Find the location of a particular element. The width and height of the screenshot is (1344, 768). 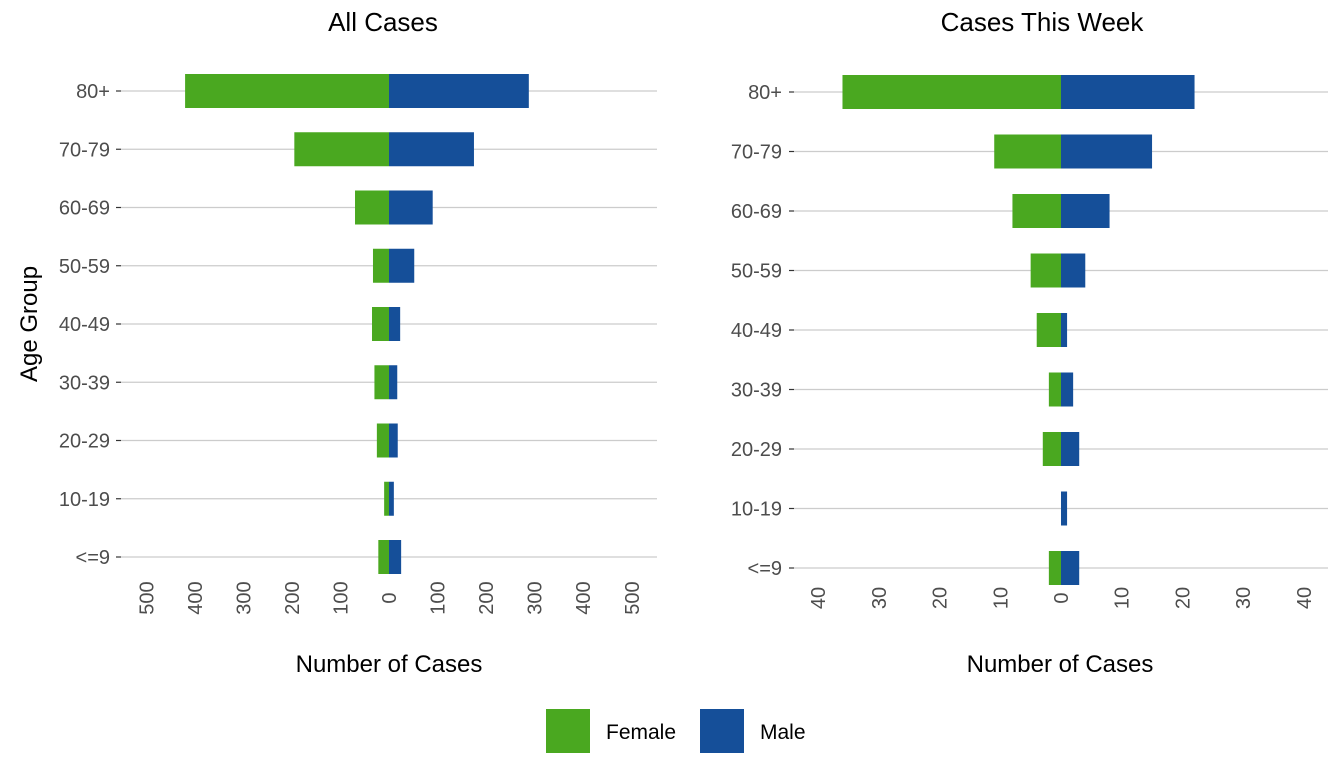

legend-swatch-female is located at coordinates (568, 731).